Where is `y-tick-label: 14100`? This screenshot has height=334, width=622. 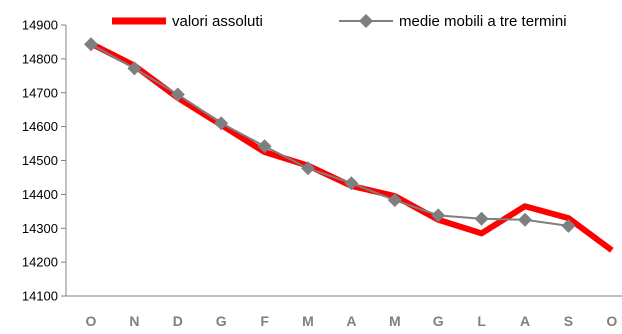 y-tick-label: 14100 is located at coordinates (40, 296).